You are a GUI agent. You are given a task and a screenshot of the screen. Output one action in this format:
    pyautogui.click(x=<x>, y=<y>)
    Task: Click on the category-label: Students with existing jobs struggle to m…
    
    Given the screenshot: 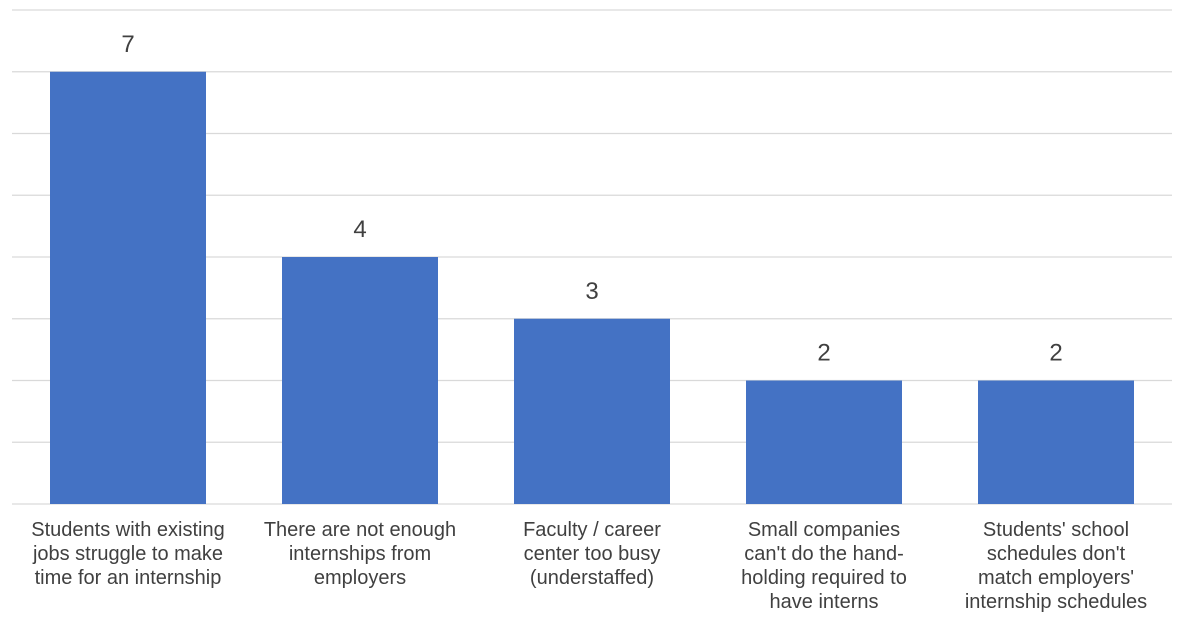 What is the action you would take?
    pyautogui.click(x=127, y=554)
    